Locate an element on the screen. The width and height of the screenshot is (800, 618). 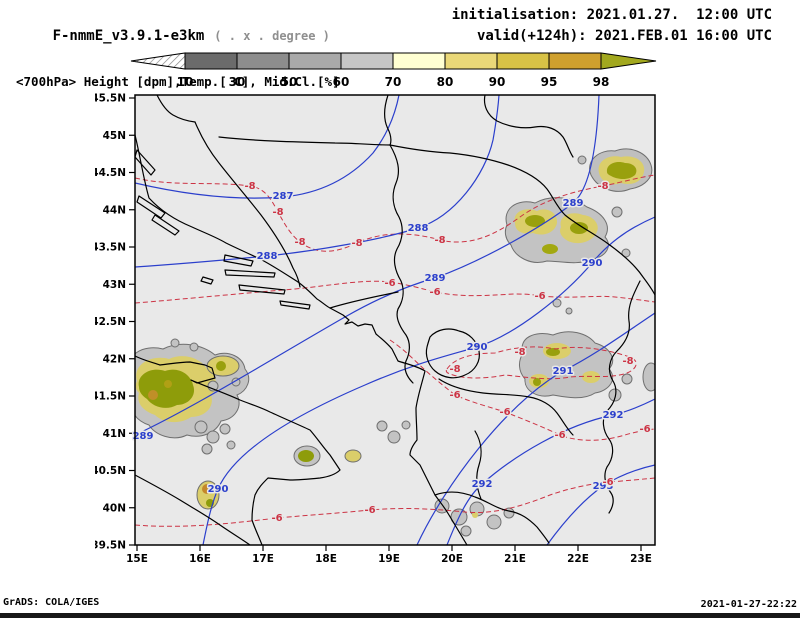
creation-timestamp: 2021-01-27-22:22 is located at coordinates (748, 604).